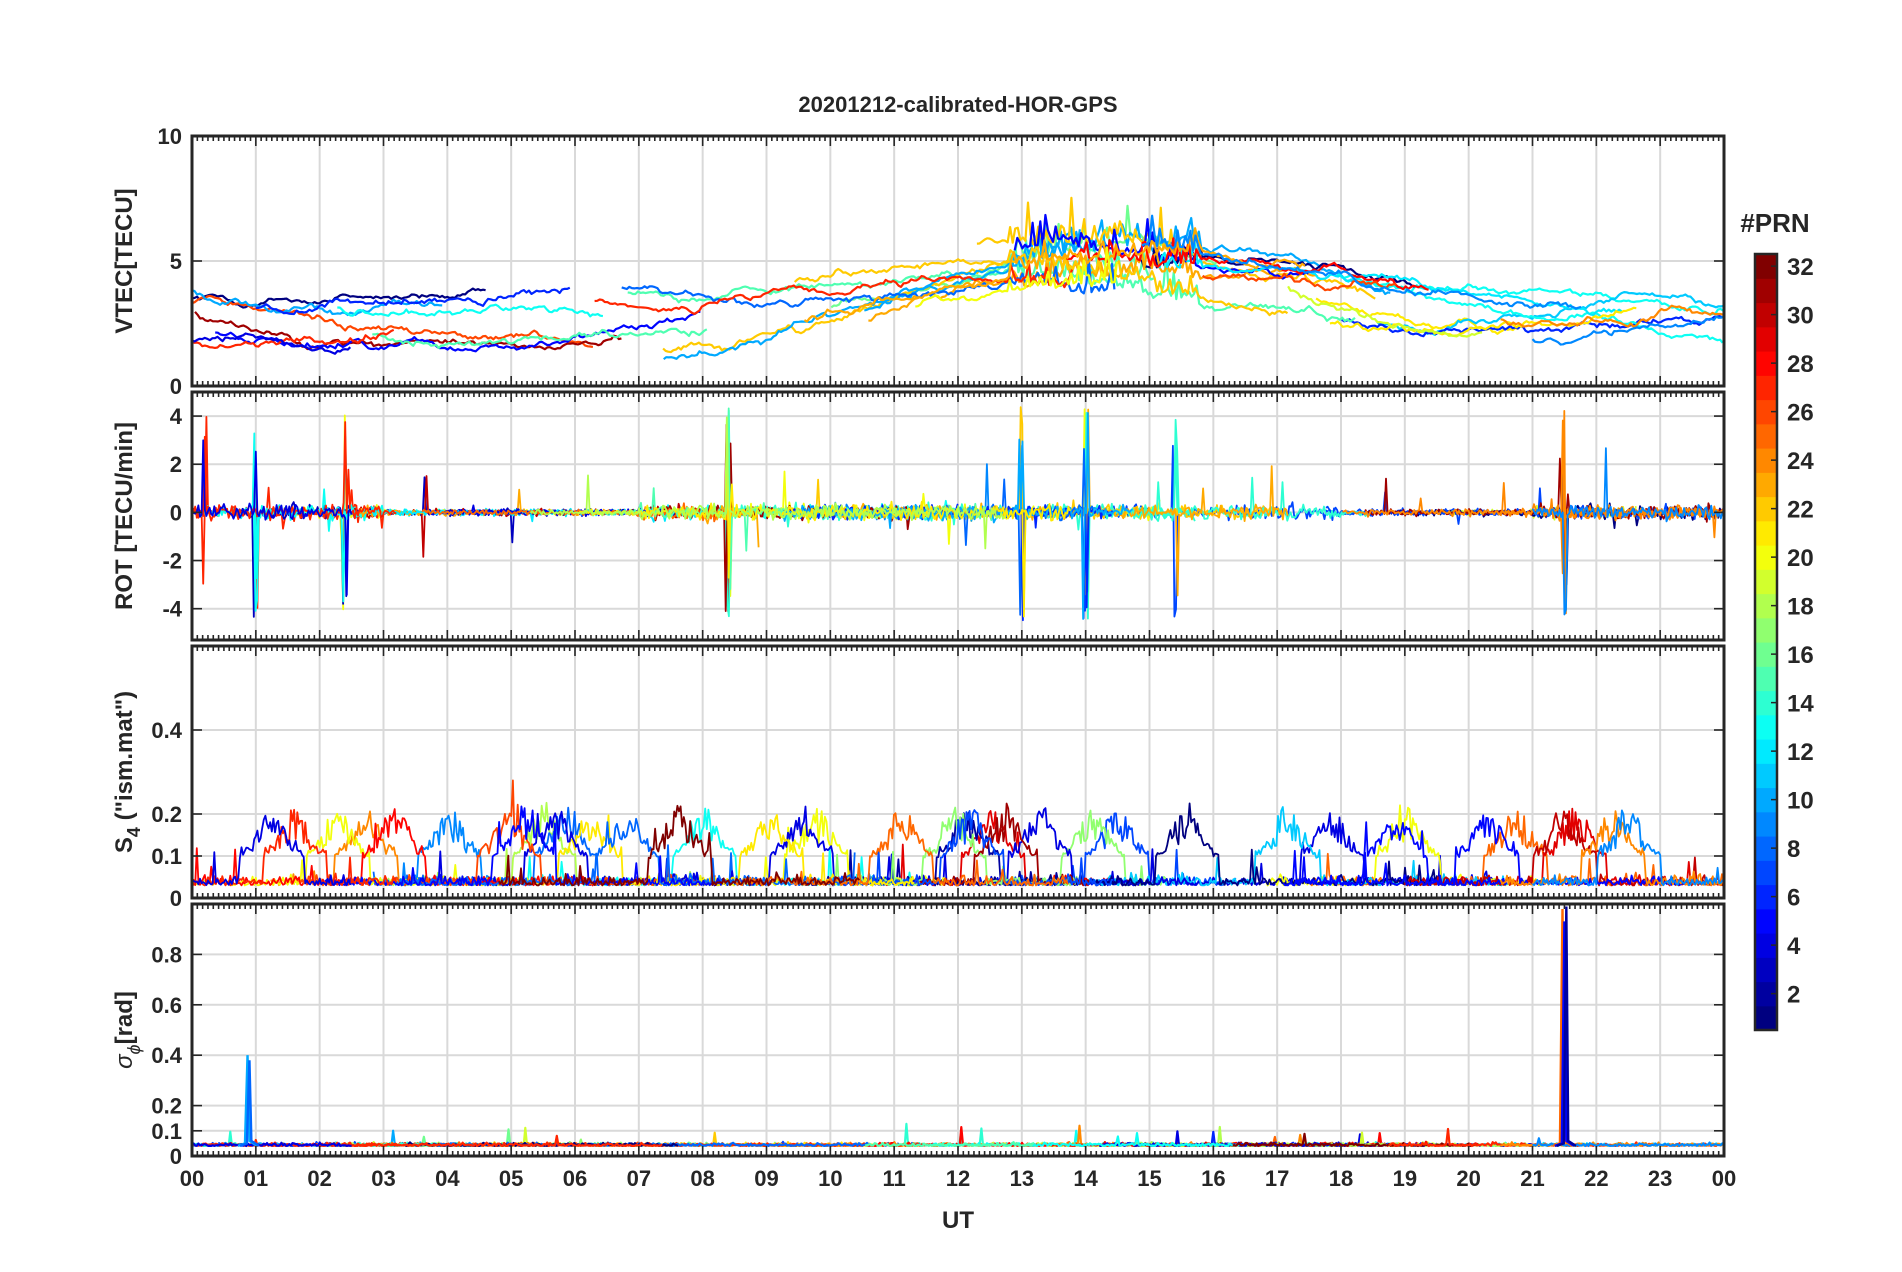  Describe the element at coordinates (319, 1178) in the screenshot. I see `x-tick-label: 02` at that location.